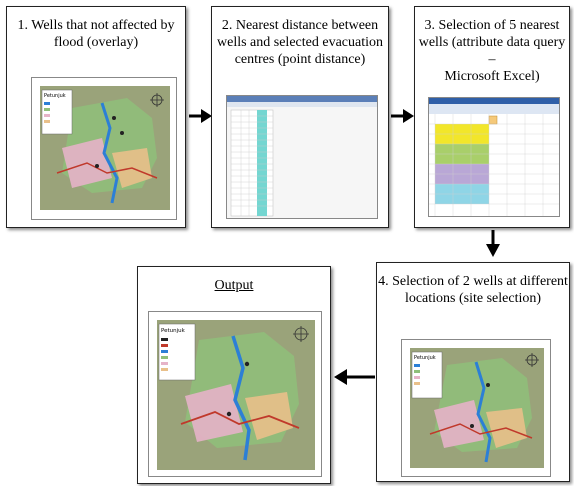 The width and height of the screenshot is (574, 486). I want to click on output-title: Output, so click(234, 285).